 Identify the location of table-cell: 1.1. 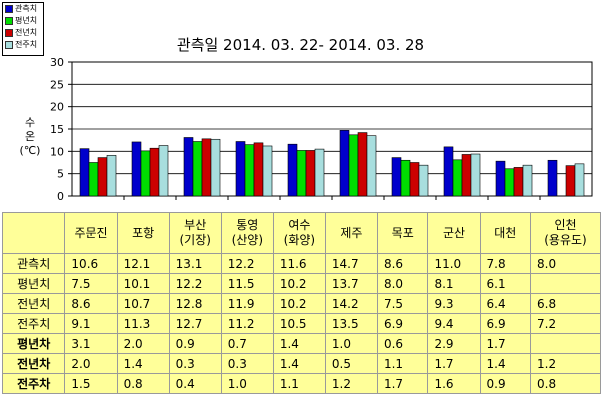
(402, 363).